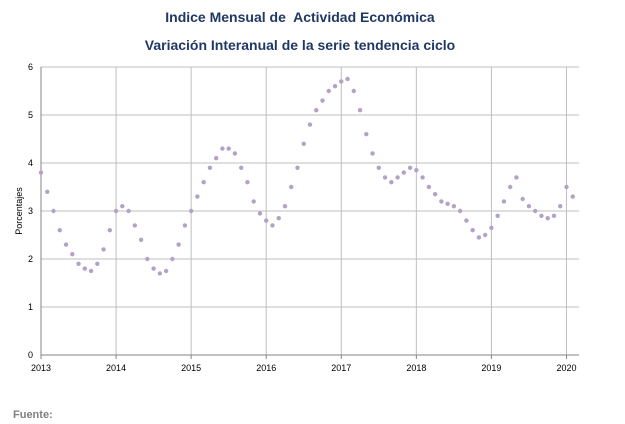 Image resolution: width=625 pixels, height=424 pixels. What do you see at coordinates (341, 368) in the screenshot?
I see `x-tick-label: 2017` at bounding box center [341, 368].